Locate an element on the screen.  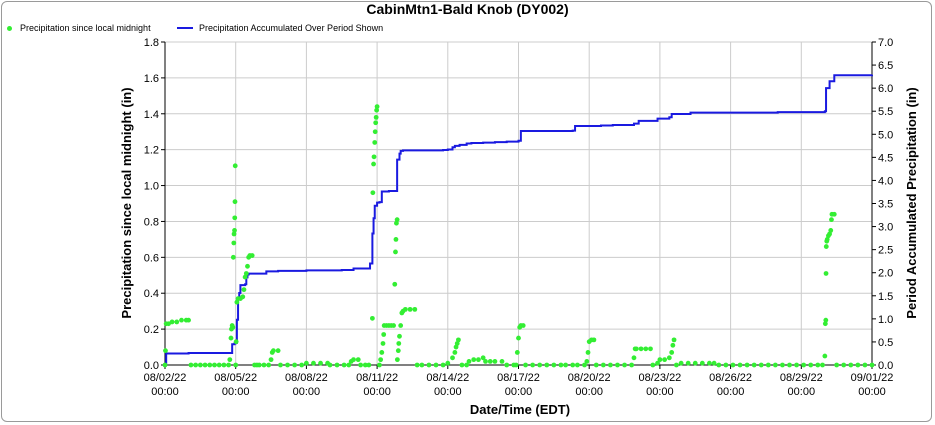
x-tick-label-date: 08/02/22 is located at coordinates (165, 378).